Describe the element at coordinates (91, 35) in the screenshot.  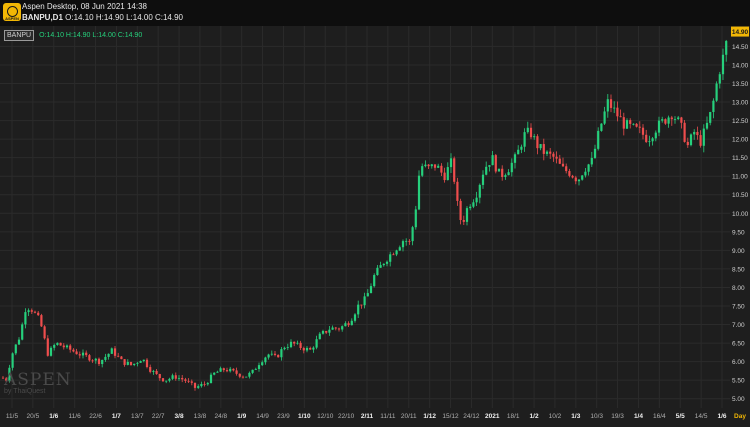
I see `legend-ohlc-values: O:14.10 H:14.90 L:14.00 C:14.90` at that location.